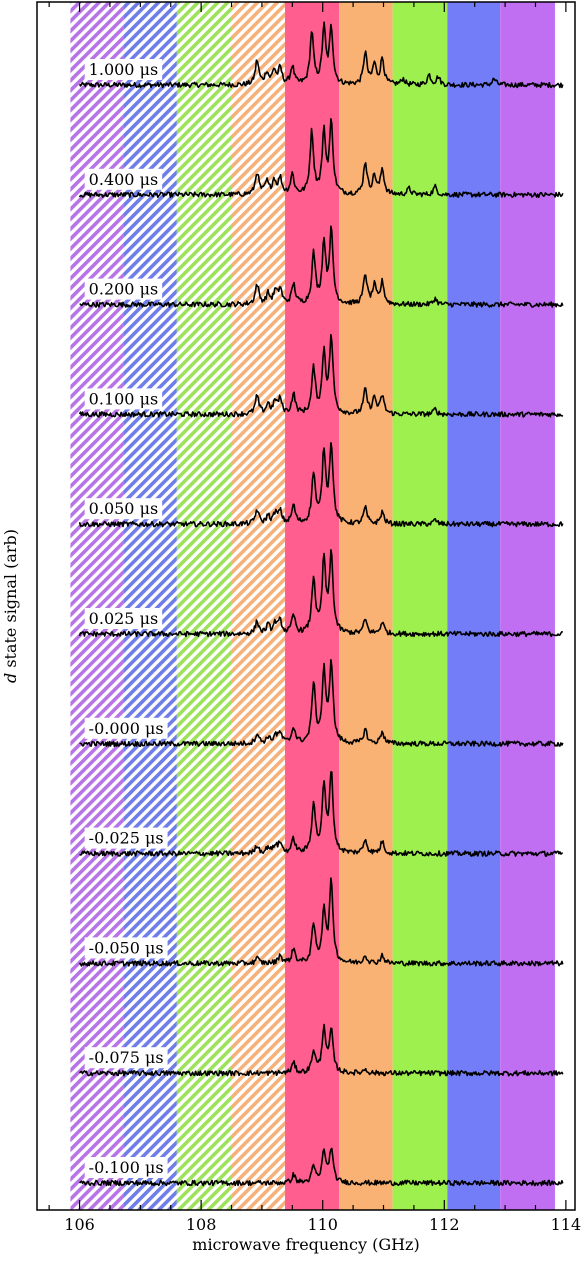 The height and width of the screenshot is (1265, 582). I want to click on trace-label-text: 1.000 μs, so click(124, 69).